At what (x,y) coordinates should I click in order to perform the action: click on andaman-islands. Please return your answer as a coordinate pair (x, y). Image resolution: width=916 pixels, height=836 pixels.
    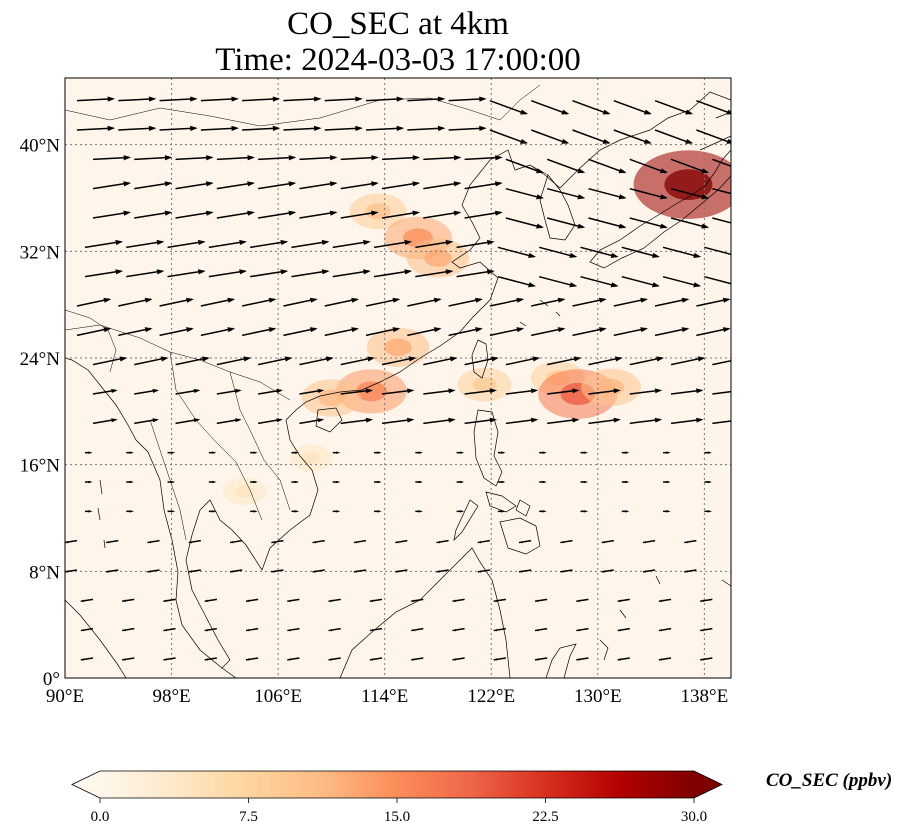
    Looking at the image, I should click on (101, 514).